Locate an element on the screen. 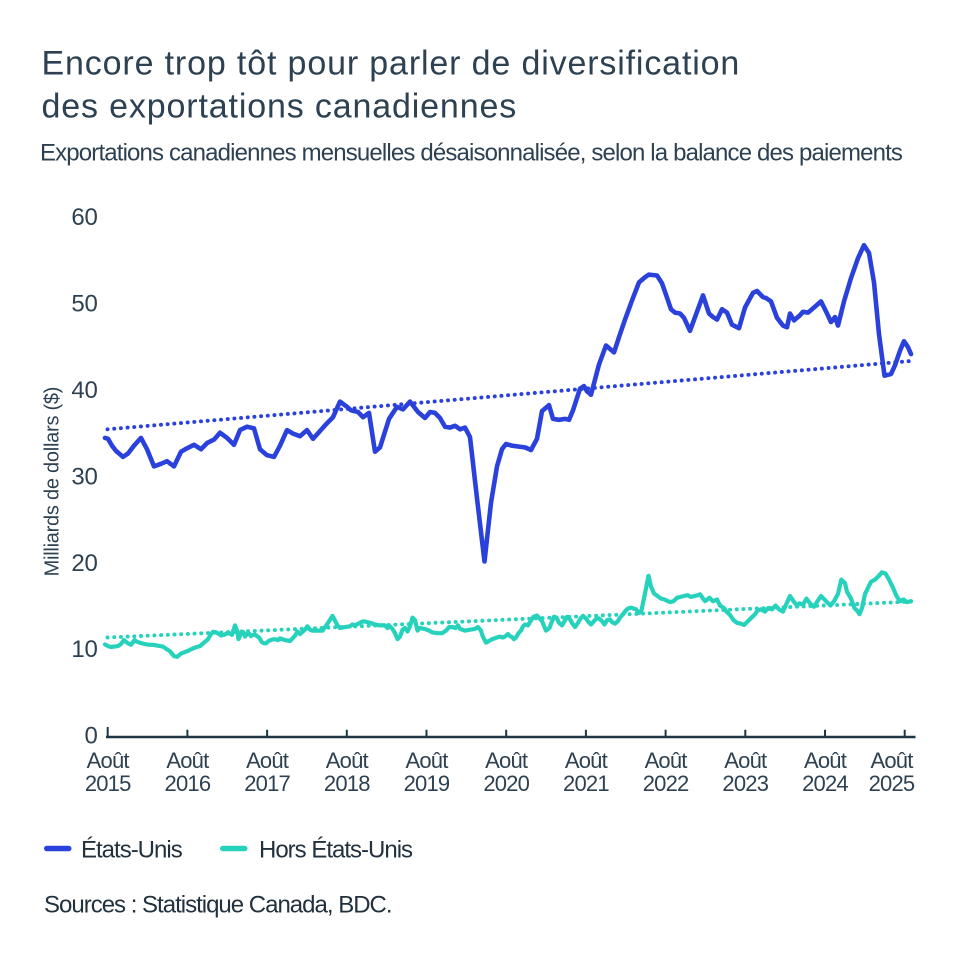  svg-text: 30 is located at coordinates (84, 476).